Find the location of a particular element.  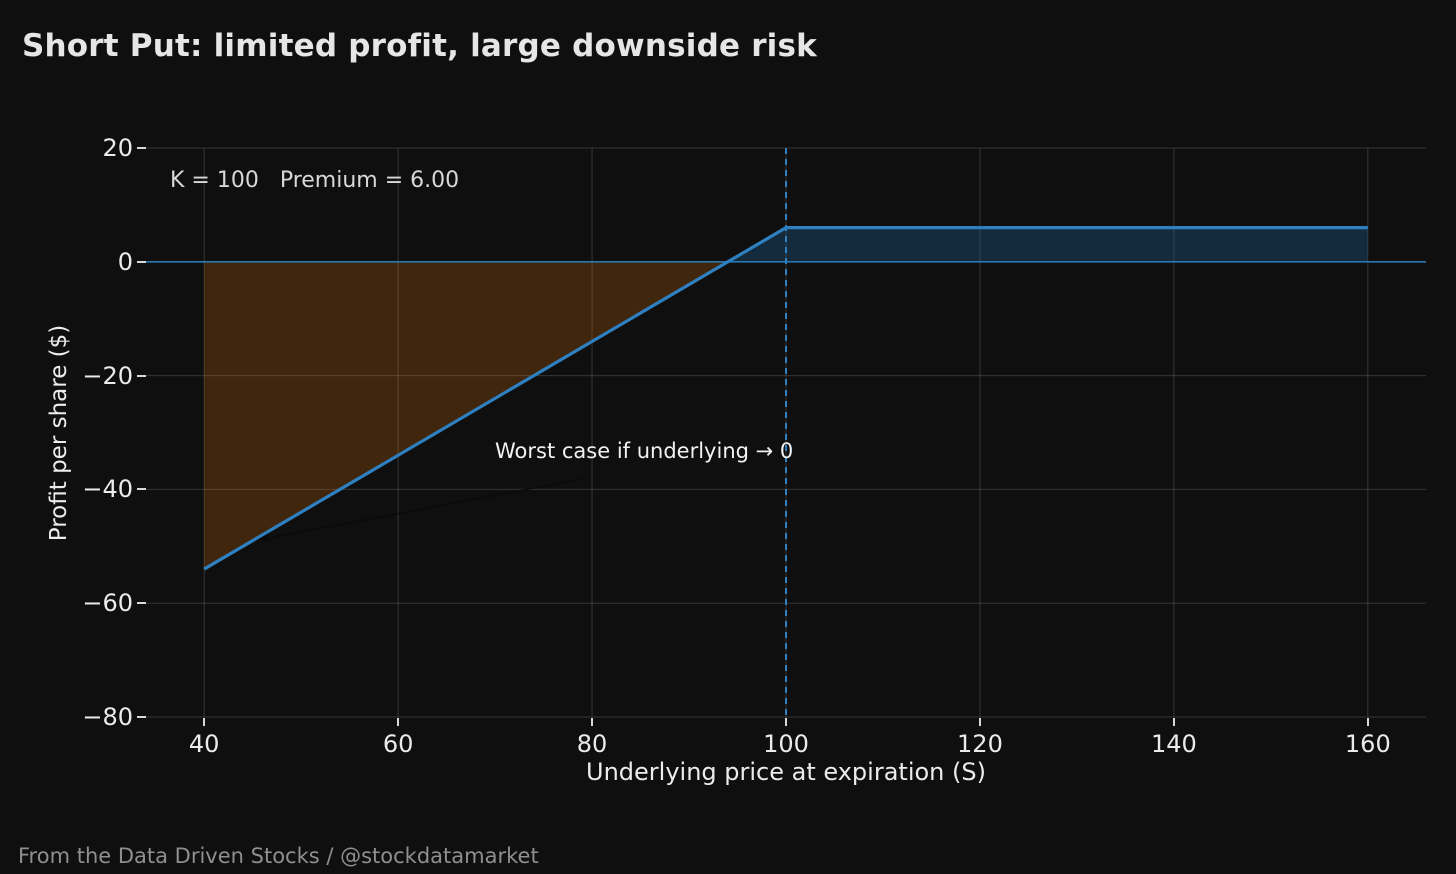

x-tick-label: 120 is located at coordinates (980, 744).